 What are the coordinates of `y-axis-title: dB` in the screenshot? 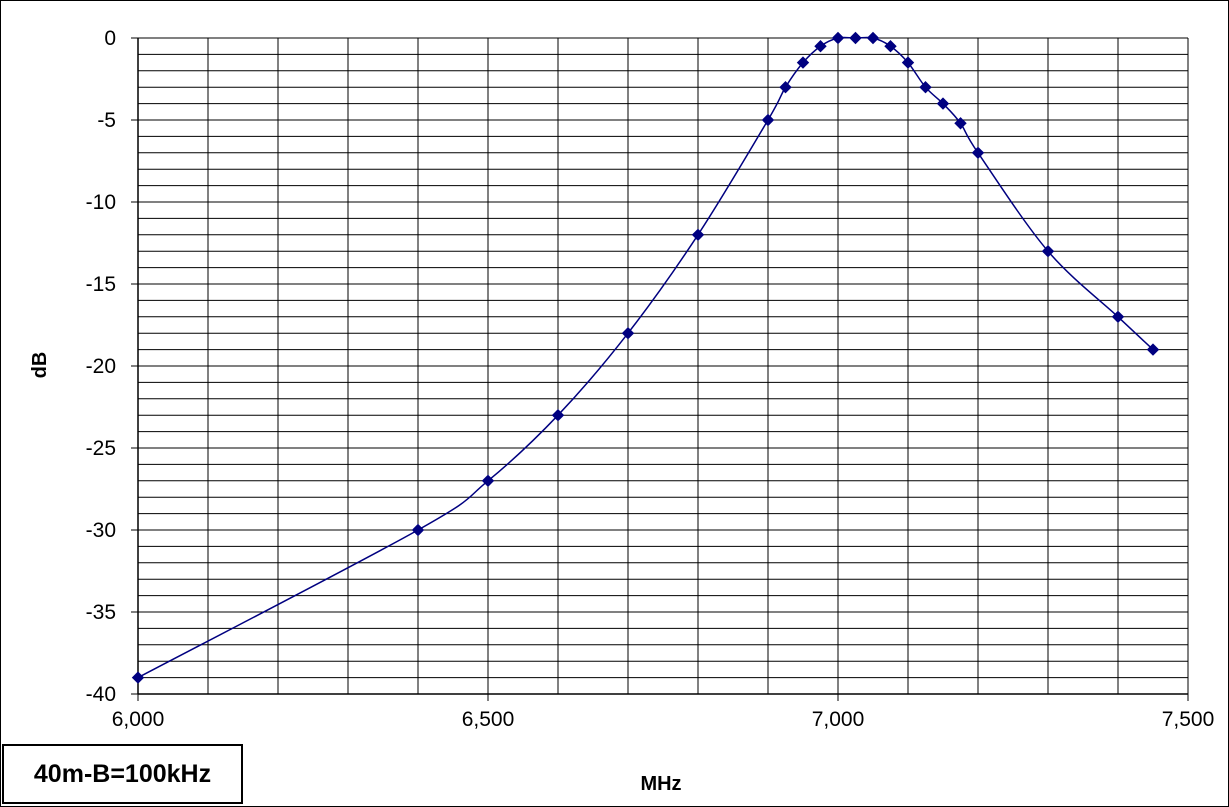 It's located at (40, 365).